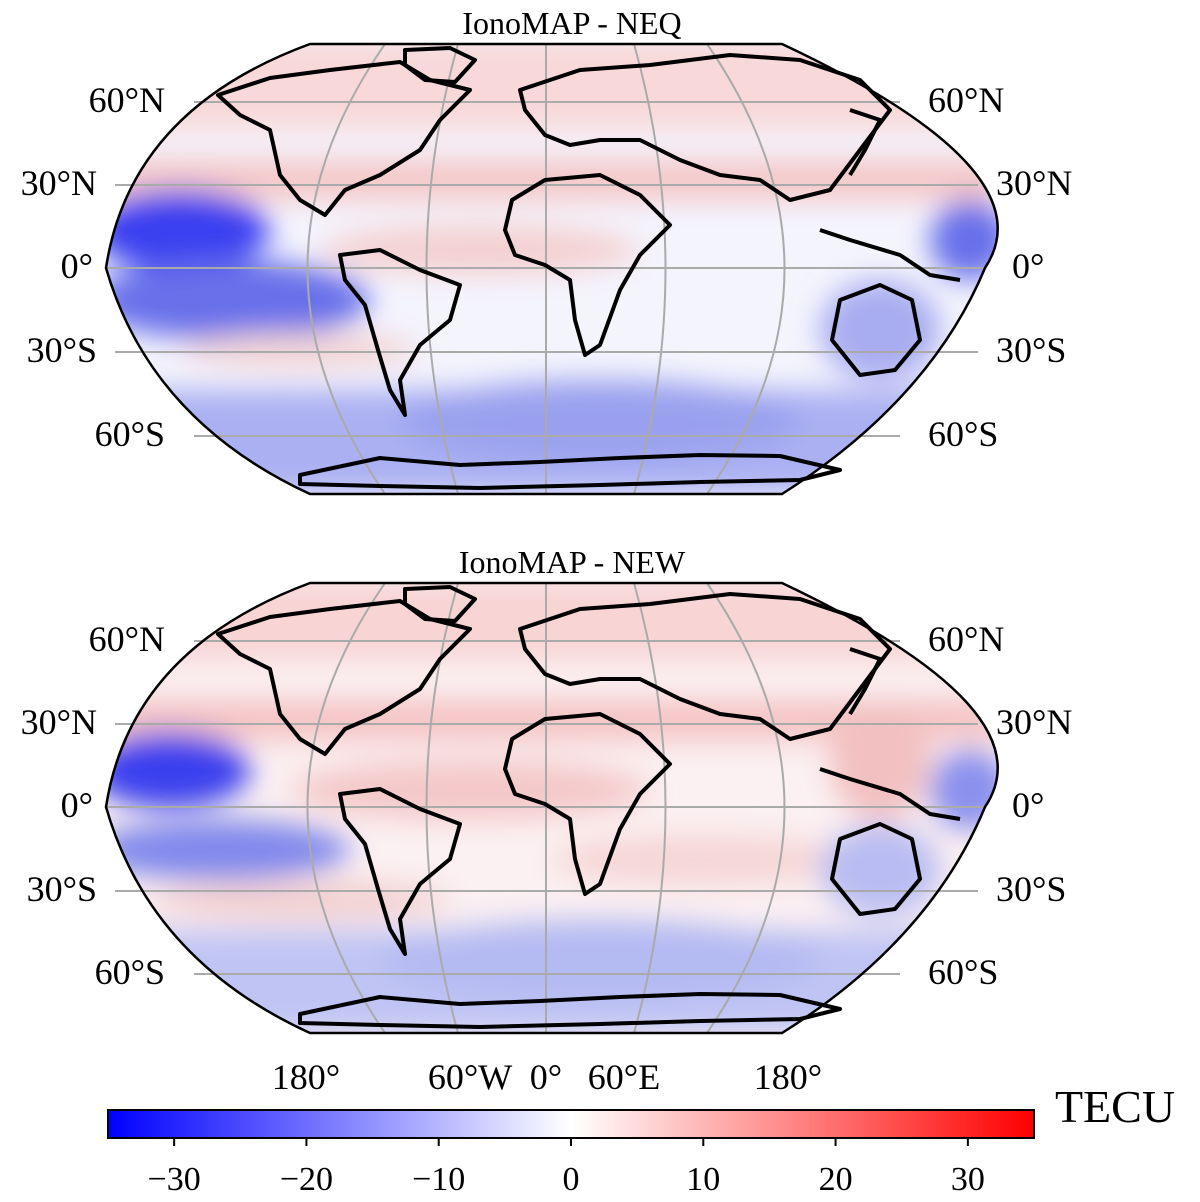 The width and height of the screenshot is (1200, 1202). I want to click on colorbar-ticks: −30 −20 −10 0 10 20 30, so click(566, 1168).